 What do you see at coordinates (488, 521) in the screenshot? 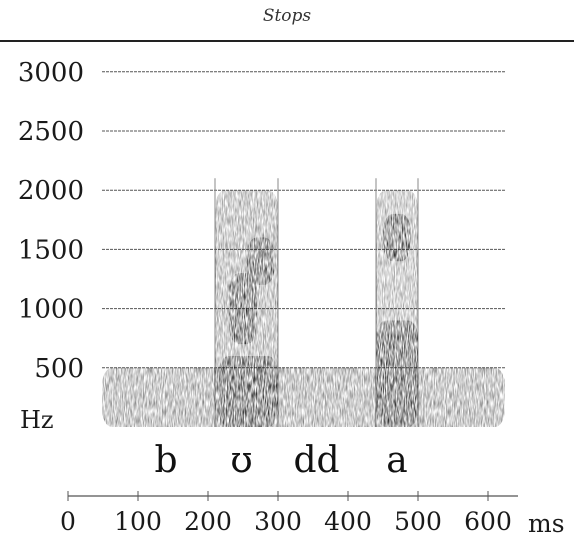
I see `x-tick-label: 600` at bounding box center [488, 521].